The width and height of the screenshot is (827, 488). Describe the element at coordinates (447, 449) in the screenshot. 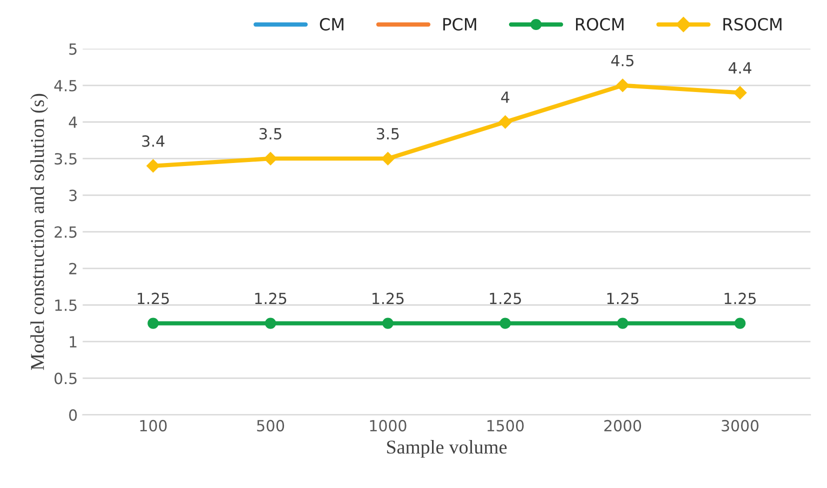

I see `x-axis-title: Sample volume` at that location.